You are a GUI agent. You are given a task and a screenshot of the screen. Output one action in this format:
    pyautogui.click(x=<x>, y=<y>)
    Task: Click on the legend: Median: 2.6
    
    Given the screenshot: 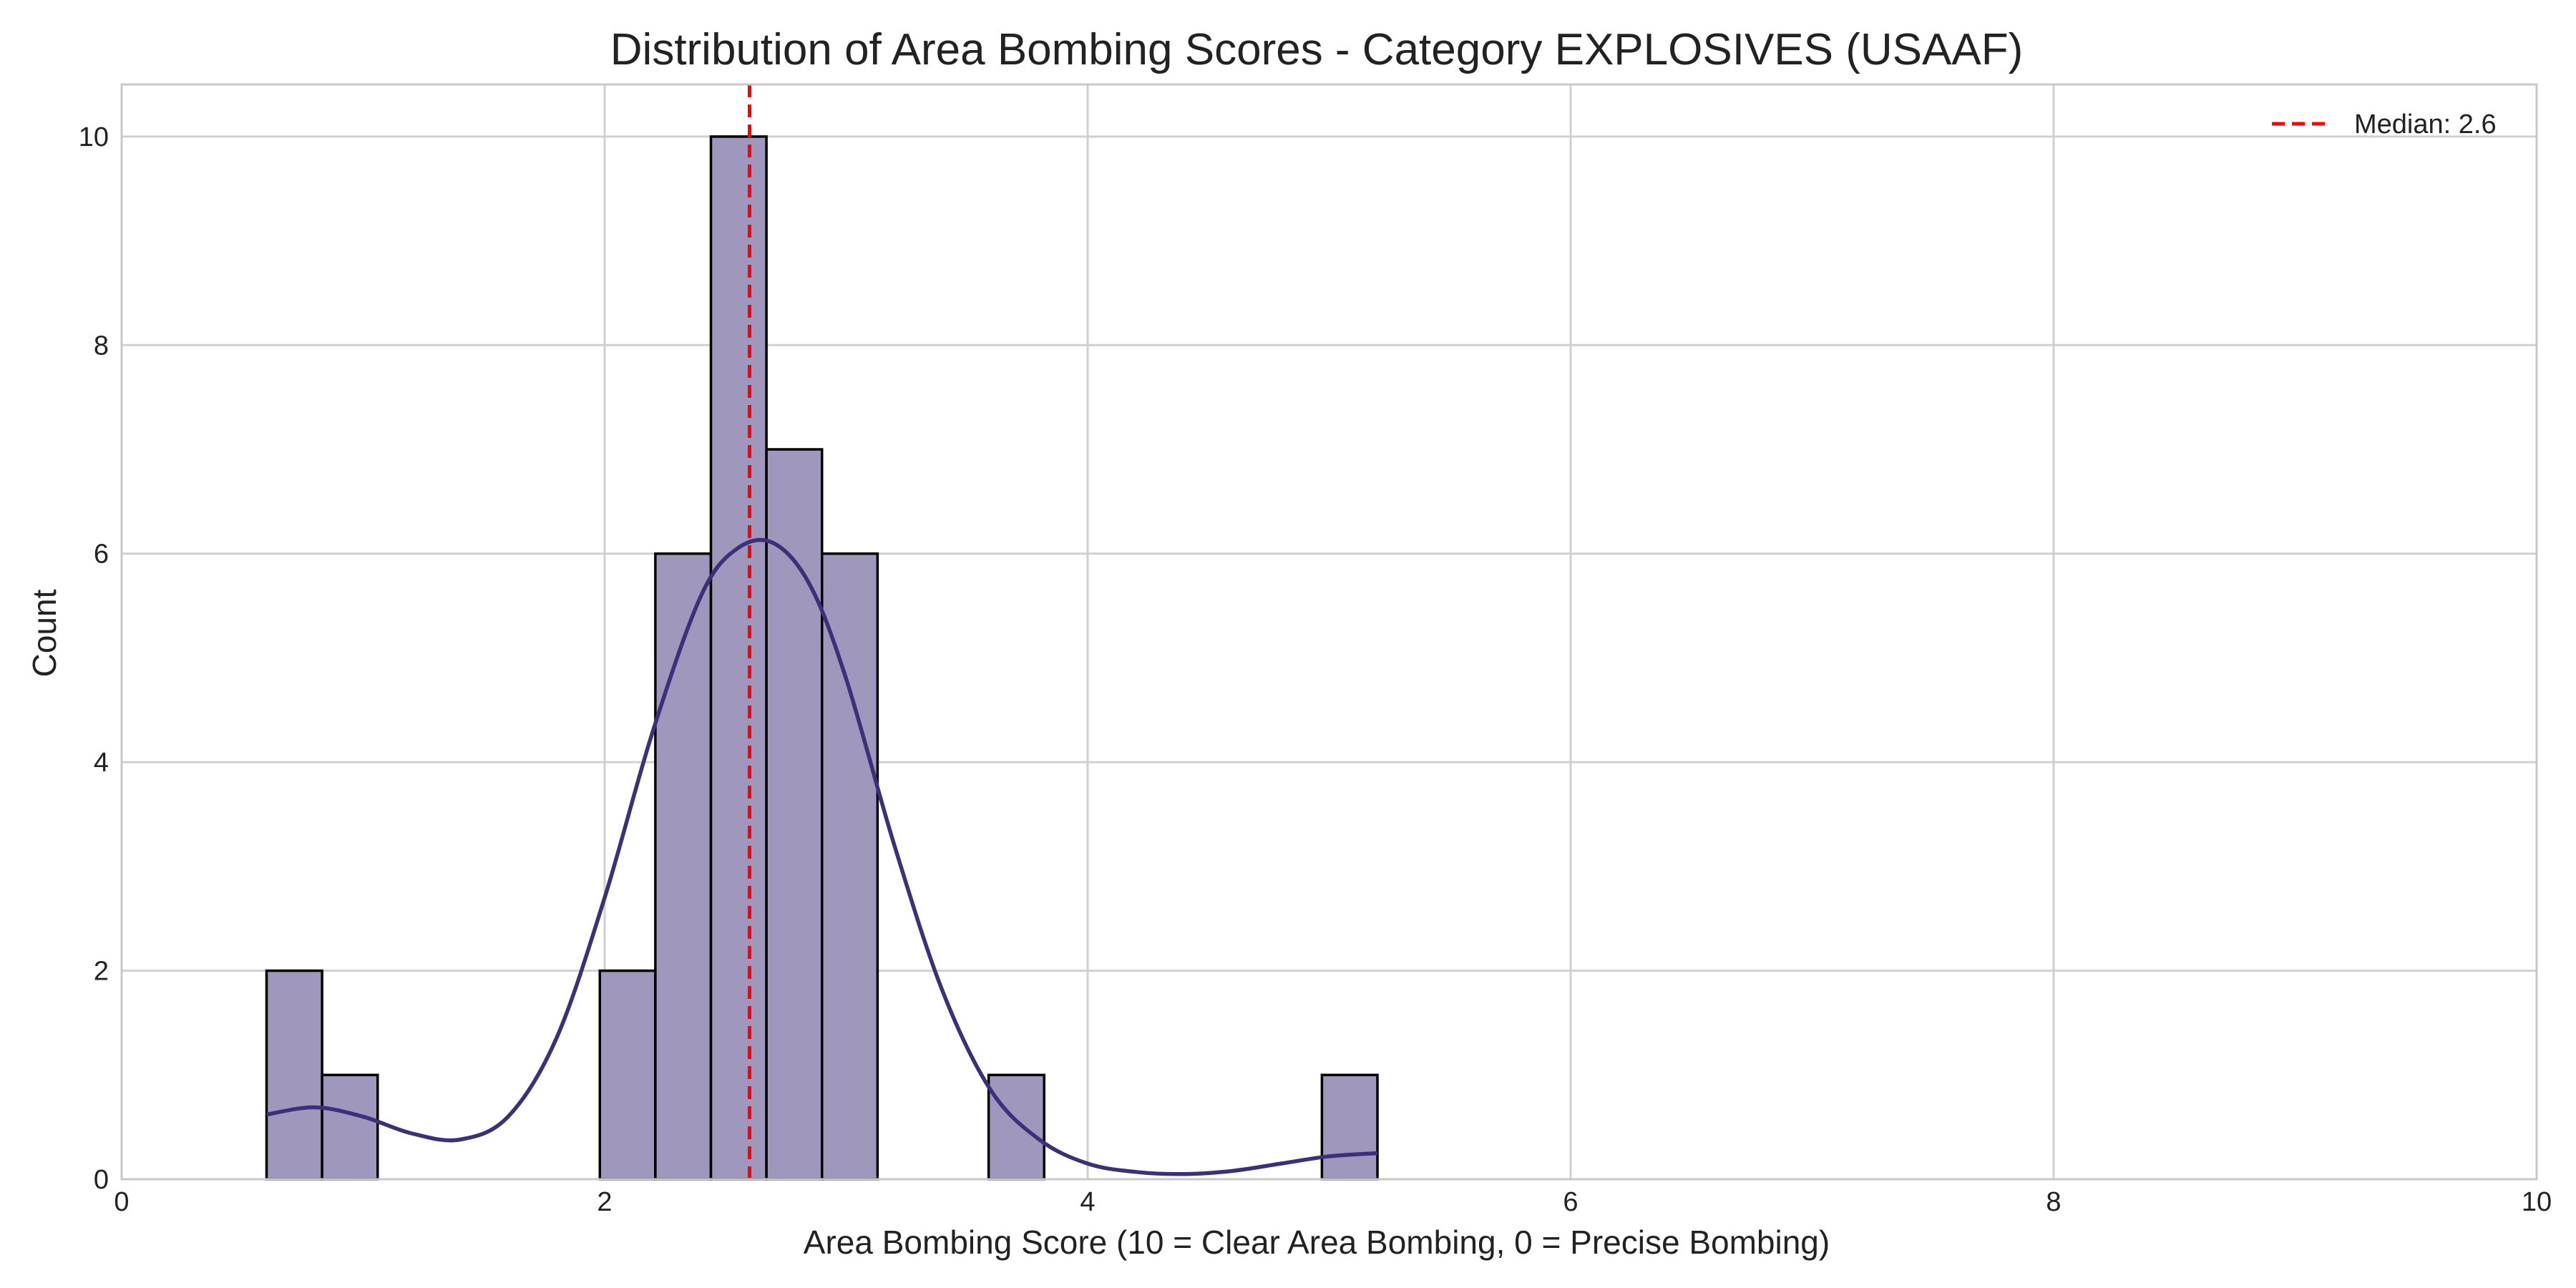 What is the action you would take?
    pyautogui.click(x=2384, y=124)
    